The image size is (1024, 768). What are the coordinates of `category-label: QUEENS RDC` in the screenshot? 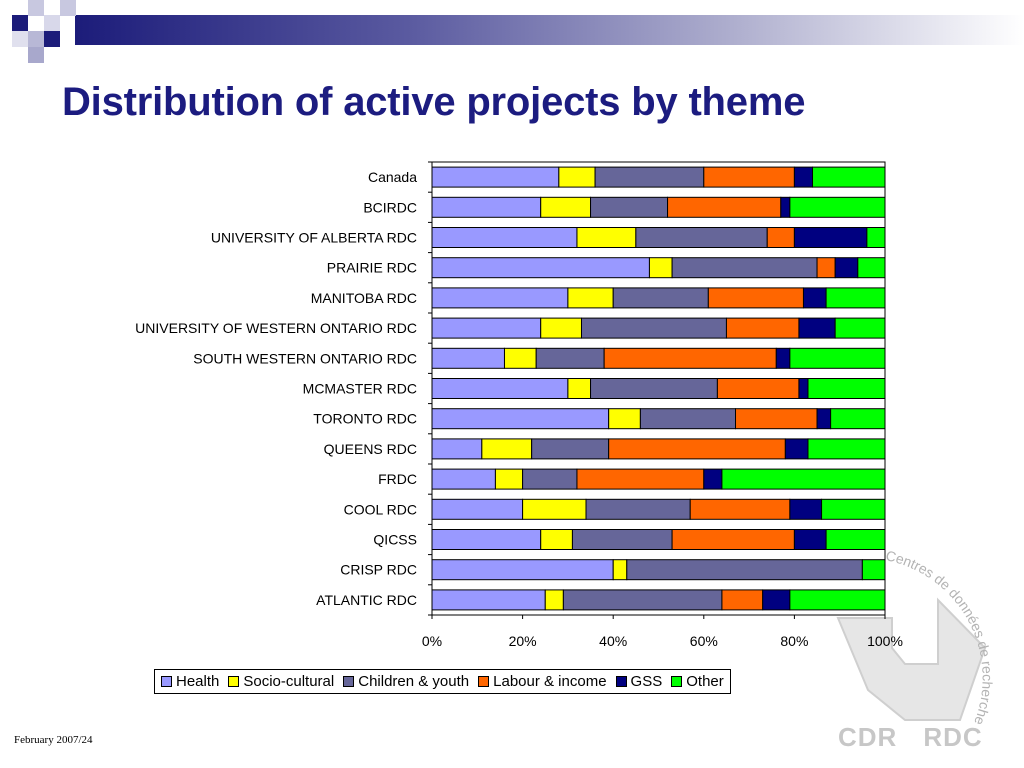 It's located at (370, 449).